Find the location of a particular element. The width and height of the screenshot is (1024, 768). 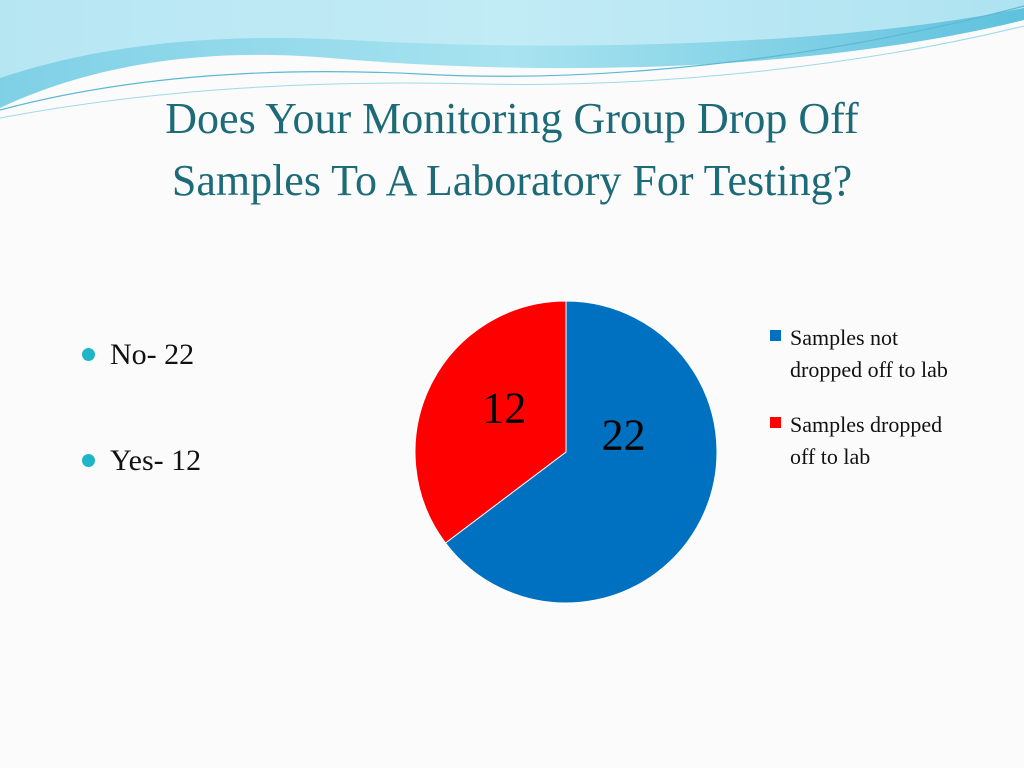

wave-band-highlight is located at coordinates (512, 39).